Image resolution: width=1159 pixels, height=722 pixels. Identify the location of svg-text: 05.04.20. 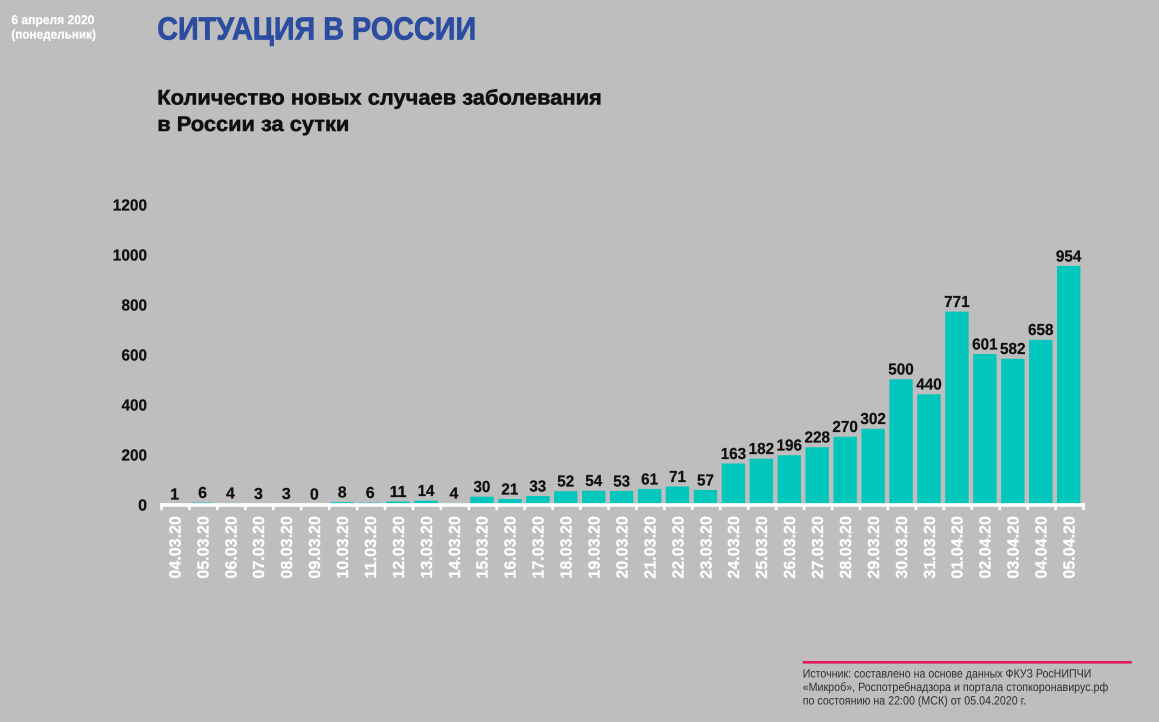
(1069, 547).